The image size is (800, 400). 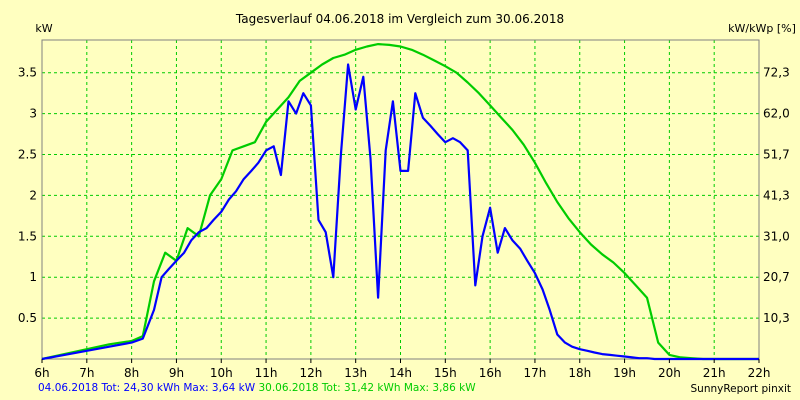 What do you see at coordinates (400, 373) in the screenshot?
I see `x-tick-label: 14h` at bounding box center [400, 373].